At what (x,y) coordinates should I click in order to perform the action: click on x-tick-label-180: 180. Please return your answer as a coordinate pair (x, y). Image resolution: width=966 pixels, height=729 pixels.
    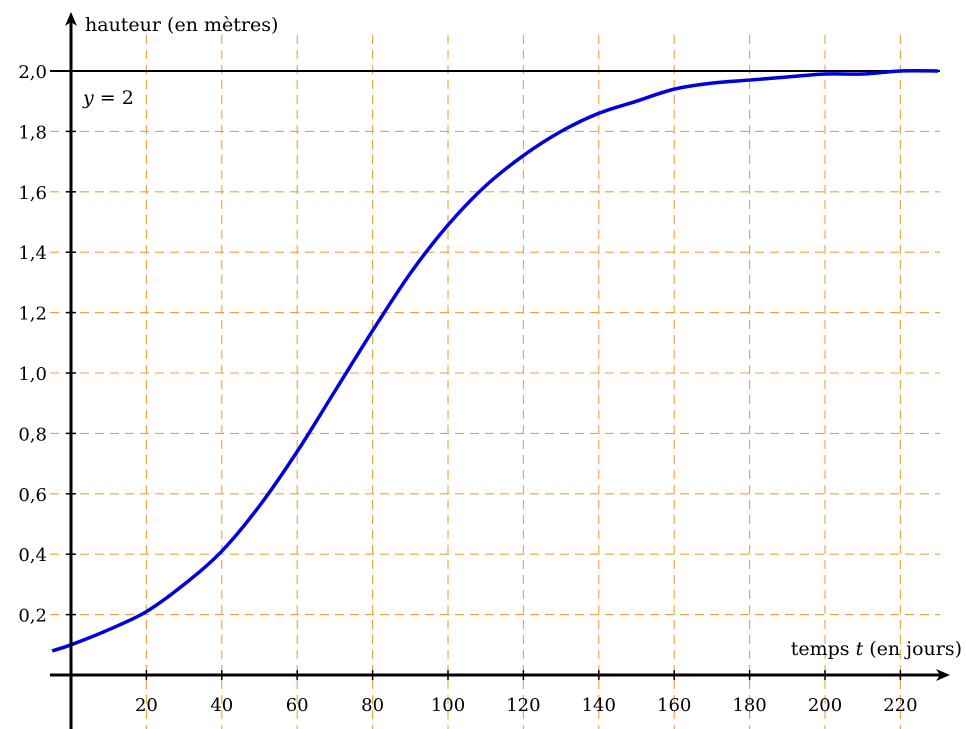
    Looking at the image, I should click on (749, 705).